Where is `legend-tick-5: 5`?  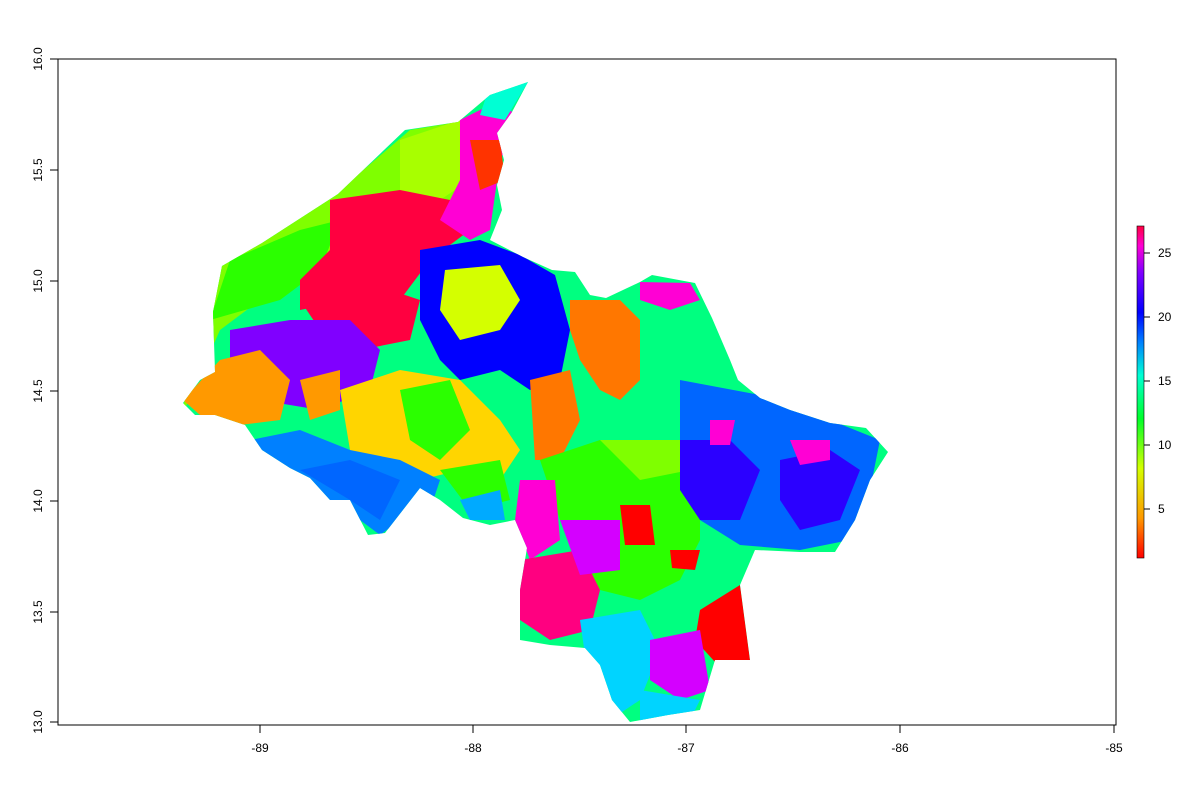 legend-tick-5: 5 is located at coordinates (1154, 509).